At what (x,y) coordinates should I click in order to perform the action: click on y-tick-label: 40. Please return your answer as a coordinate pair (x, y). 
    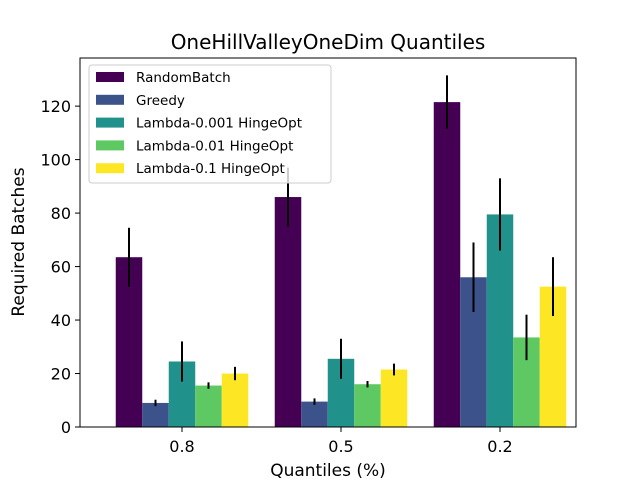
    Looking at the image, I should click on (61, 320).